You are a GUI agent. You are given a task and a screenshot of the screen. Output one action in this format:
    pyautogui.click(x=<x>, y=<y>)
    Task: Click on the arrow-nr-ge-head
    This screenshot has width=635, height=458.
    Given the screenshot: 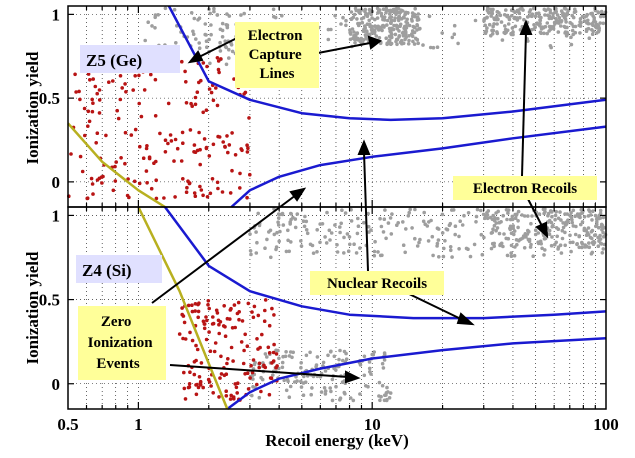 What is the action you would take?
    pyautogui.click(x=364, y=147)
    